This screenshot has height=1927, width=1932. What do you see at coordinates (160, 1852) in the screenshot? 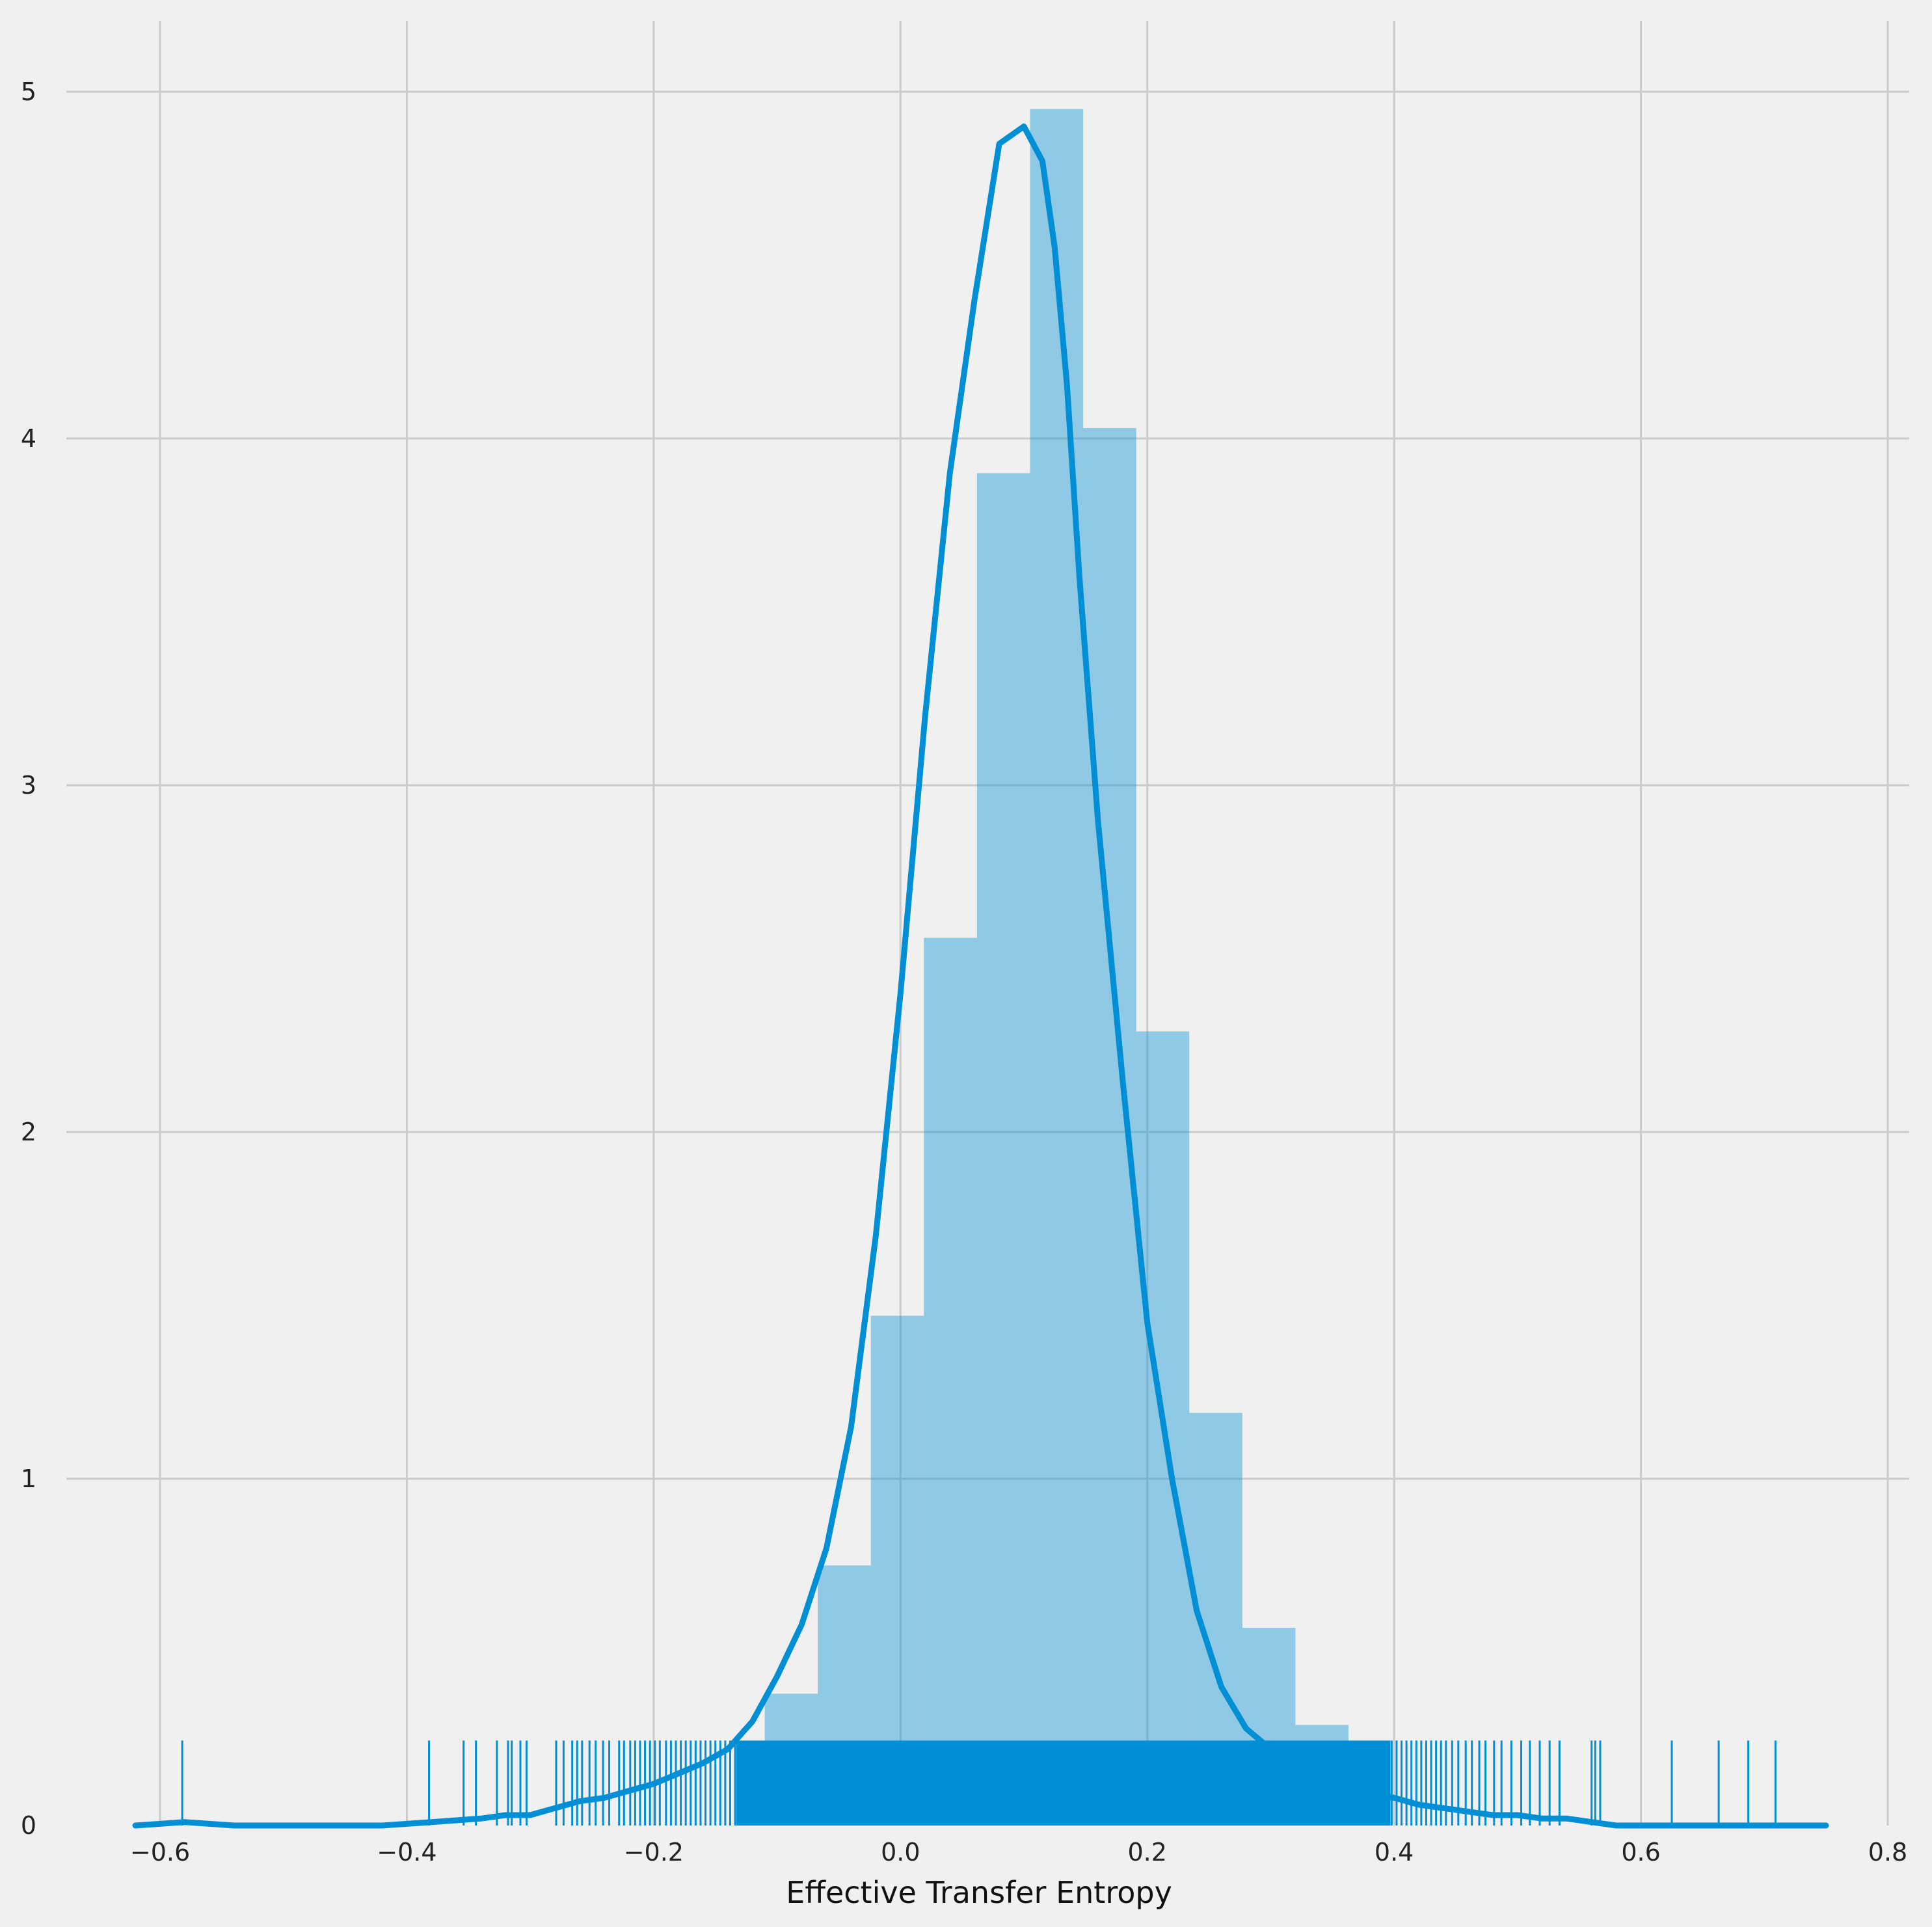
I see `x-tick-label: −0.6` at bounding box center [160, 1852].